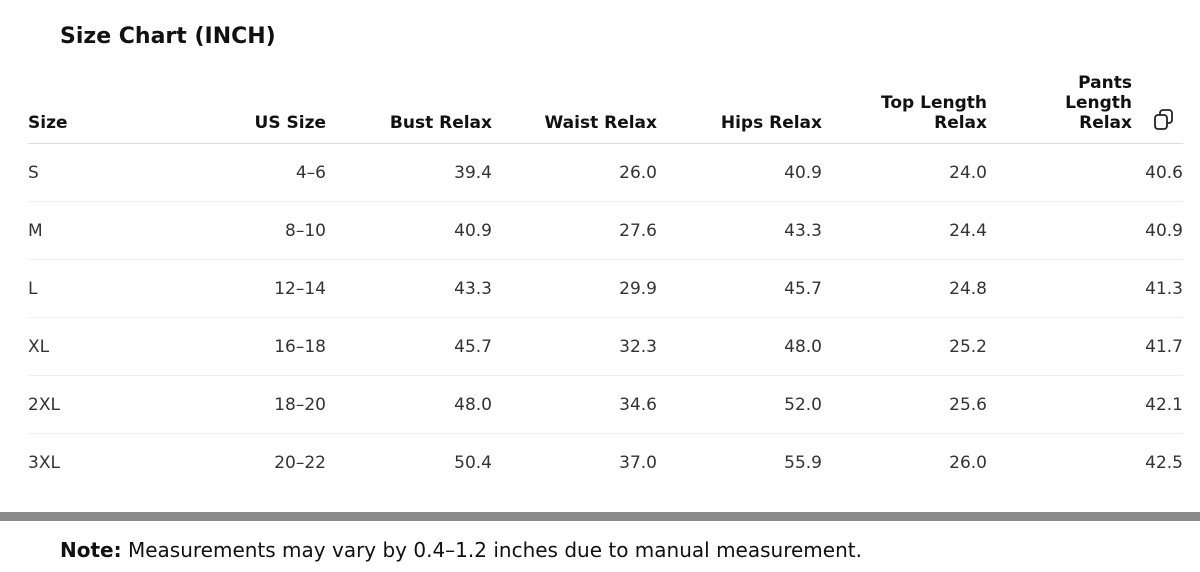 This screenshot has height=572, width=1200. I want to click on divider, so click(600, 516).